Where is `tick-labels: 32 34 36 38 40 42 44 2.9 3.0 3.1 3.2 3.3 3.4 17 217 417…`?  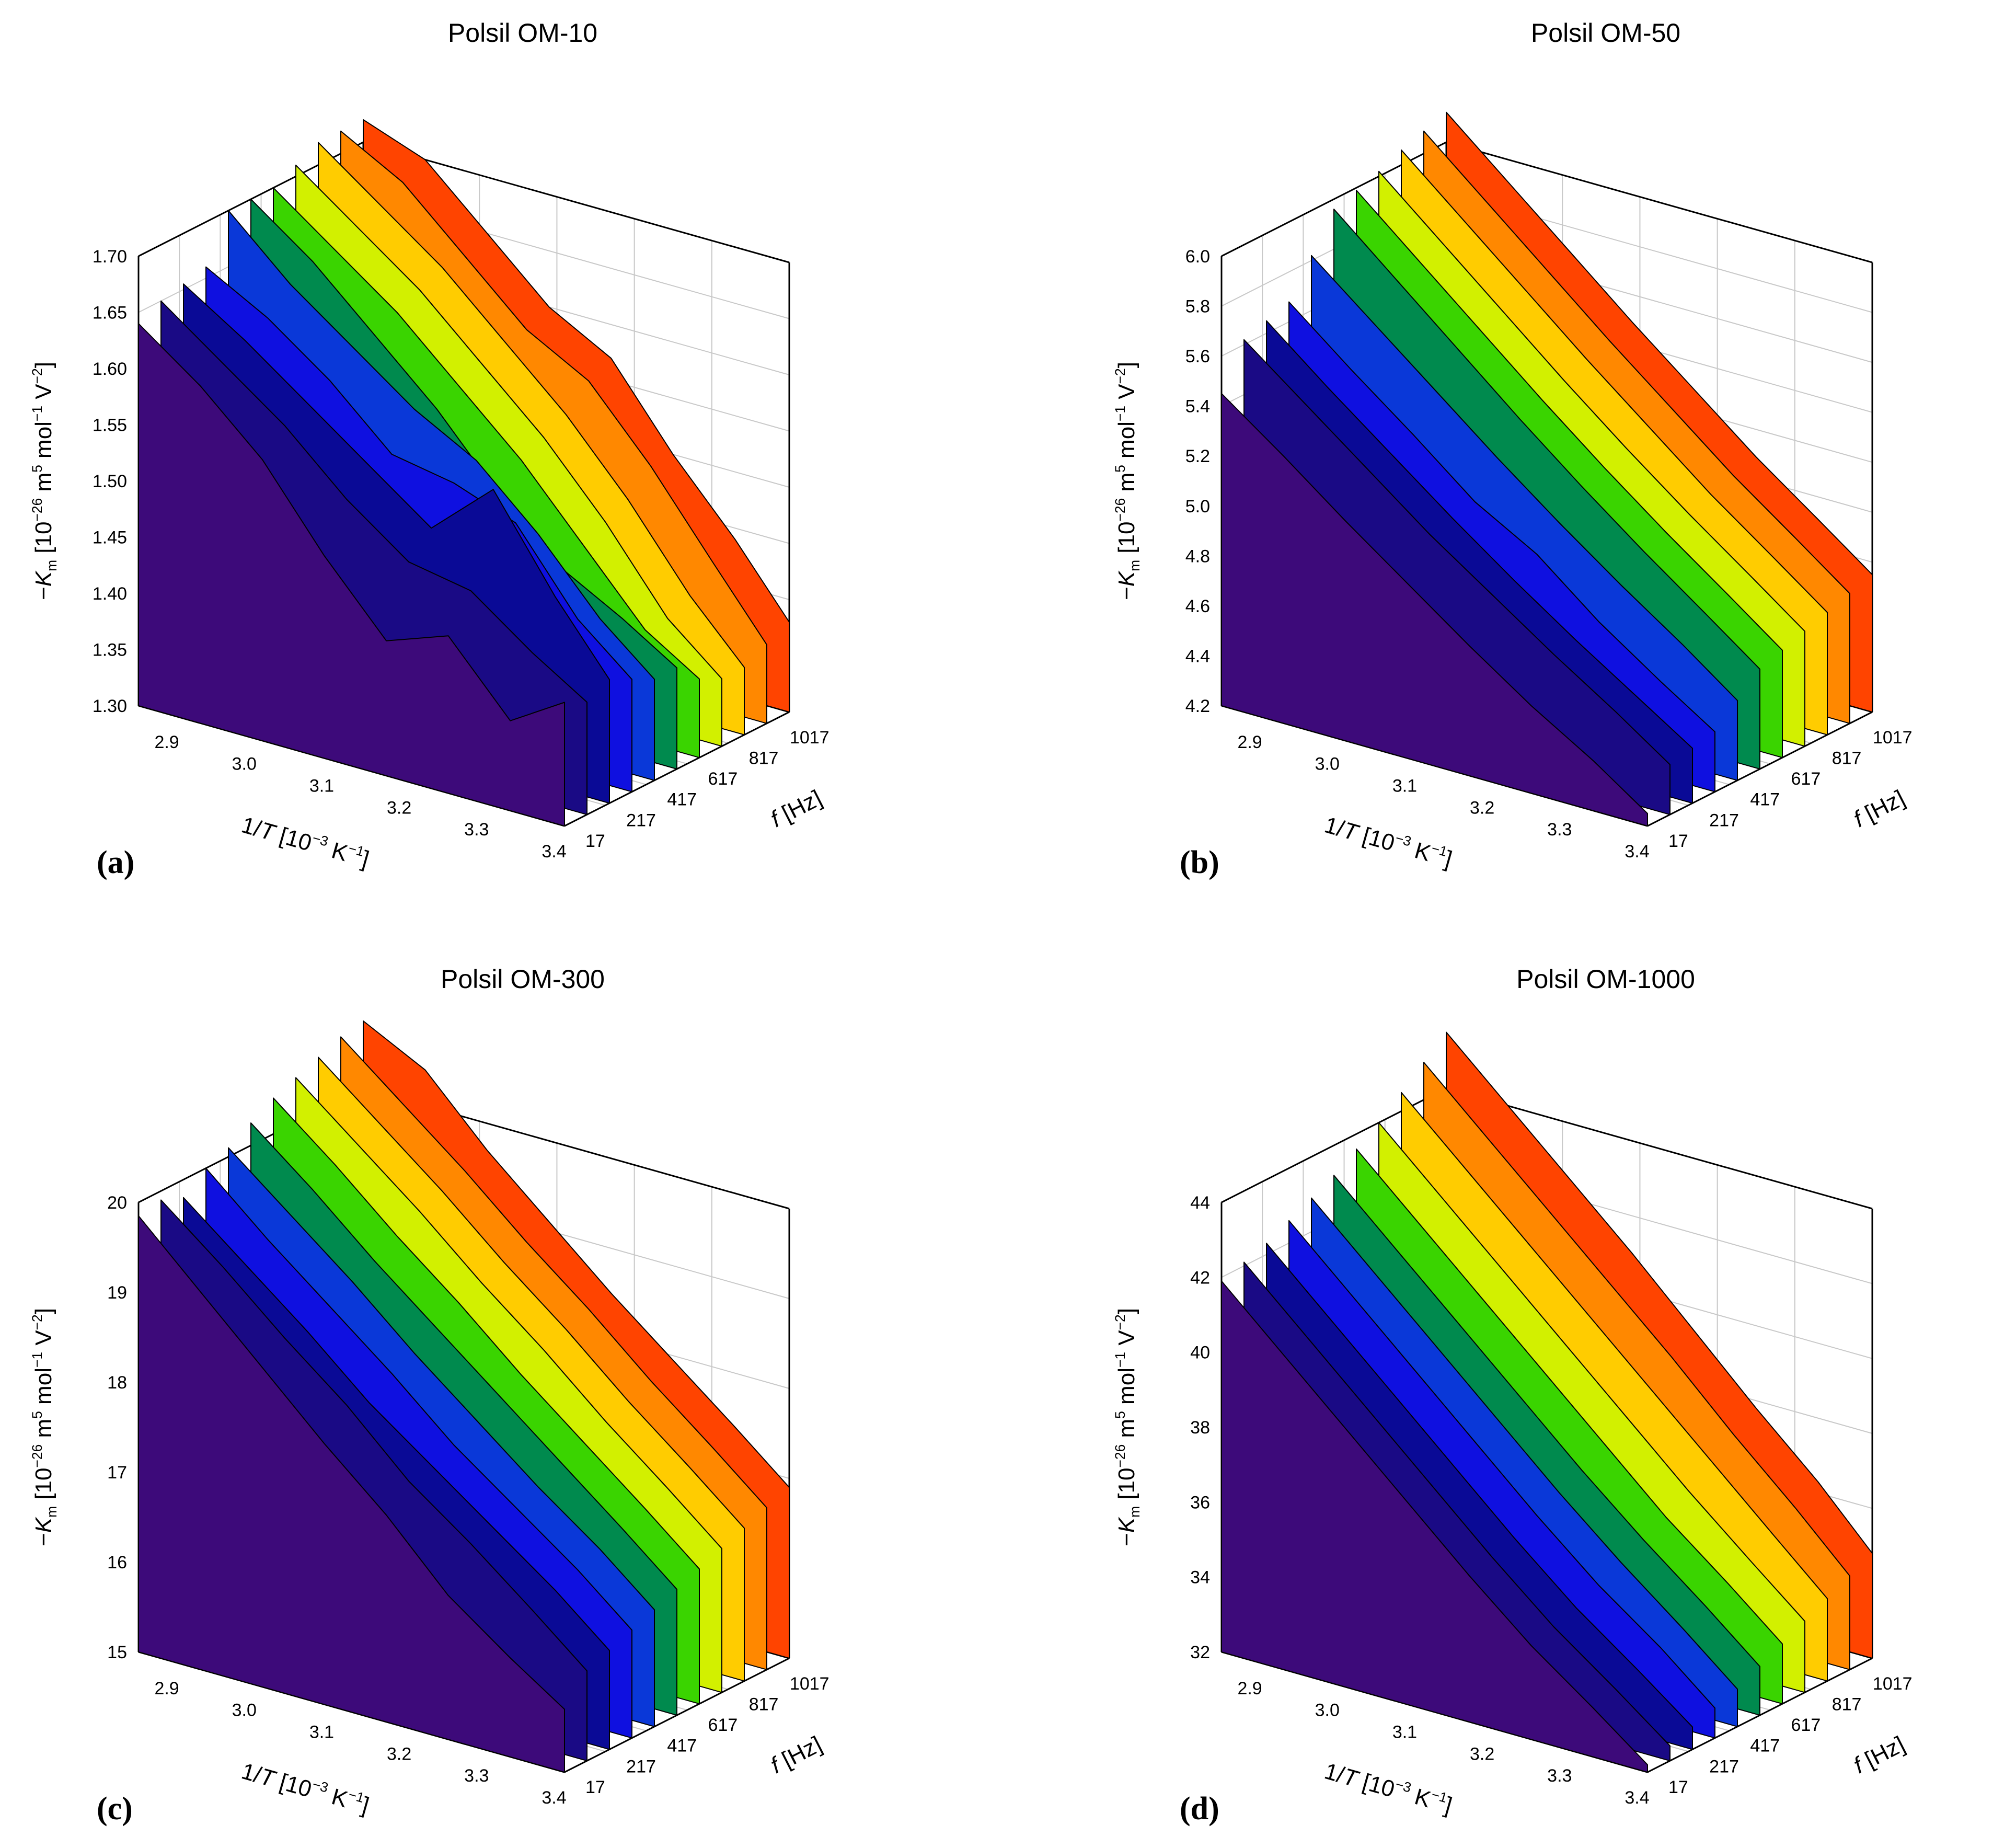 tick-labels: 32 34 36 38 40 42 44 2.9 3.0 3.1 3.2 3.3 3.4 17 217 417… is located at coordinates (1551, 1500).